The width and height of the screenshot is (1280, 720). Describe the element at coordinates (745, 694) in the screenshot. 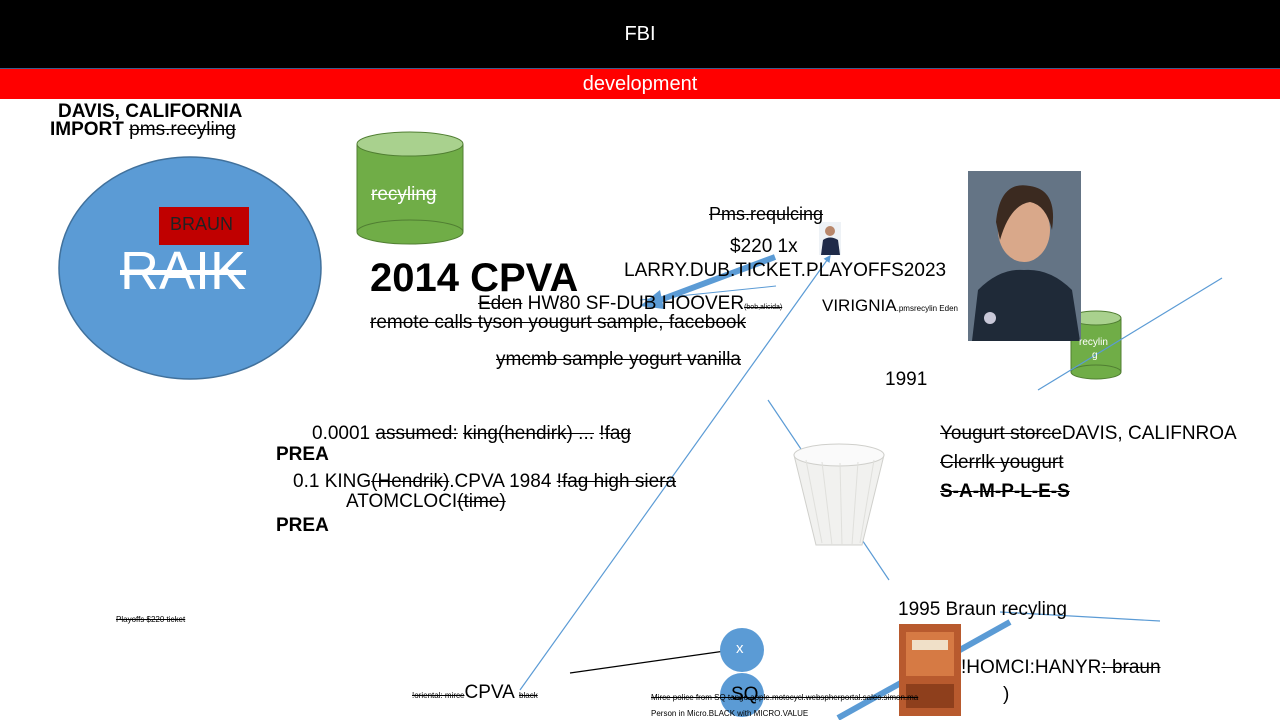

I see `sq-circle-label: SQ` at that location.